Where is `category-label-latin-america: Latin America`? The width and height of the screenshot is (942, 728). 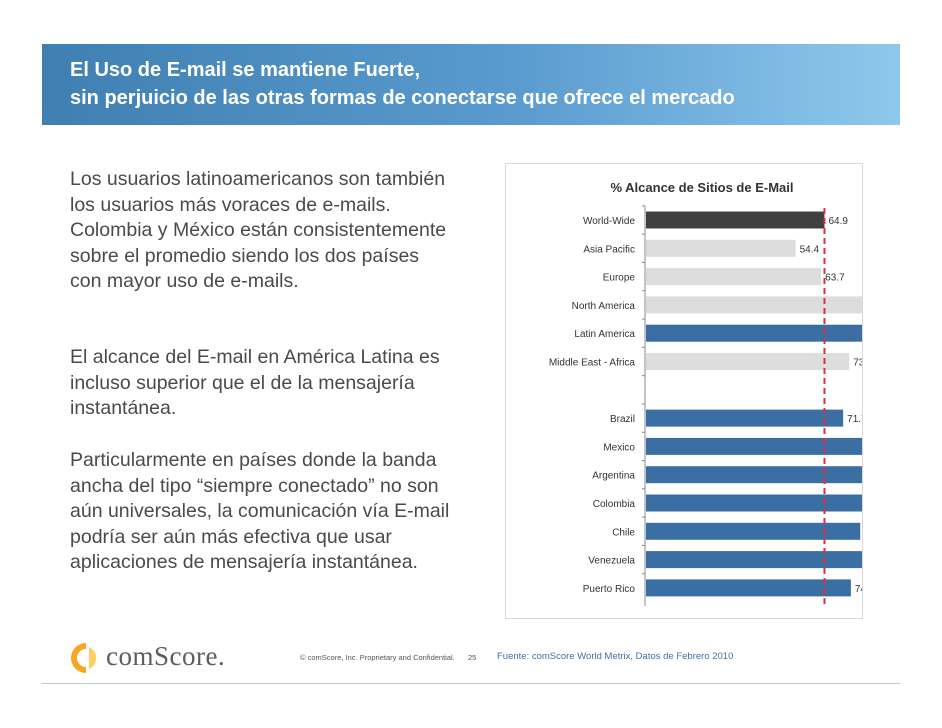
category-label-latin-america: Latin America is located at coordinates (604, 334).